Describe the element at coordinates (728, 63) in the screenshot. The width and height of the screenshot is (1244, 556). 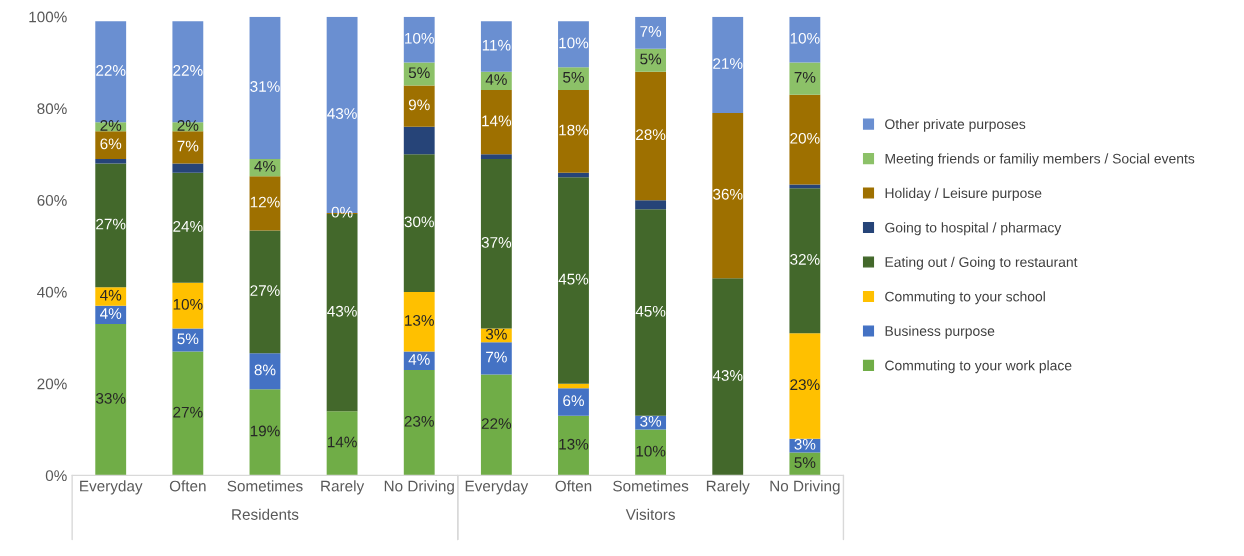
I see `data-label: 21%` at that location.